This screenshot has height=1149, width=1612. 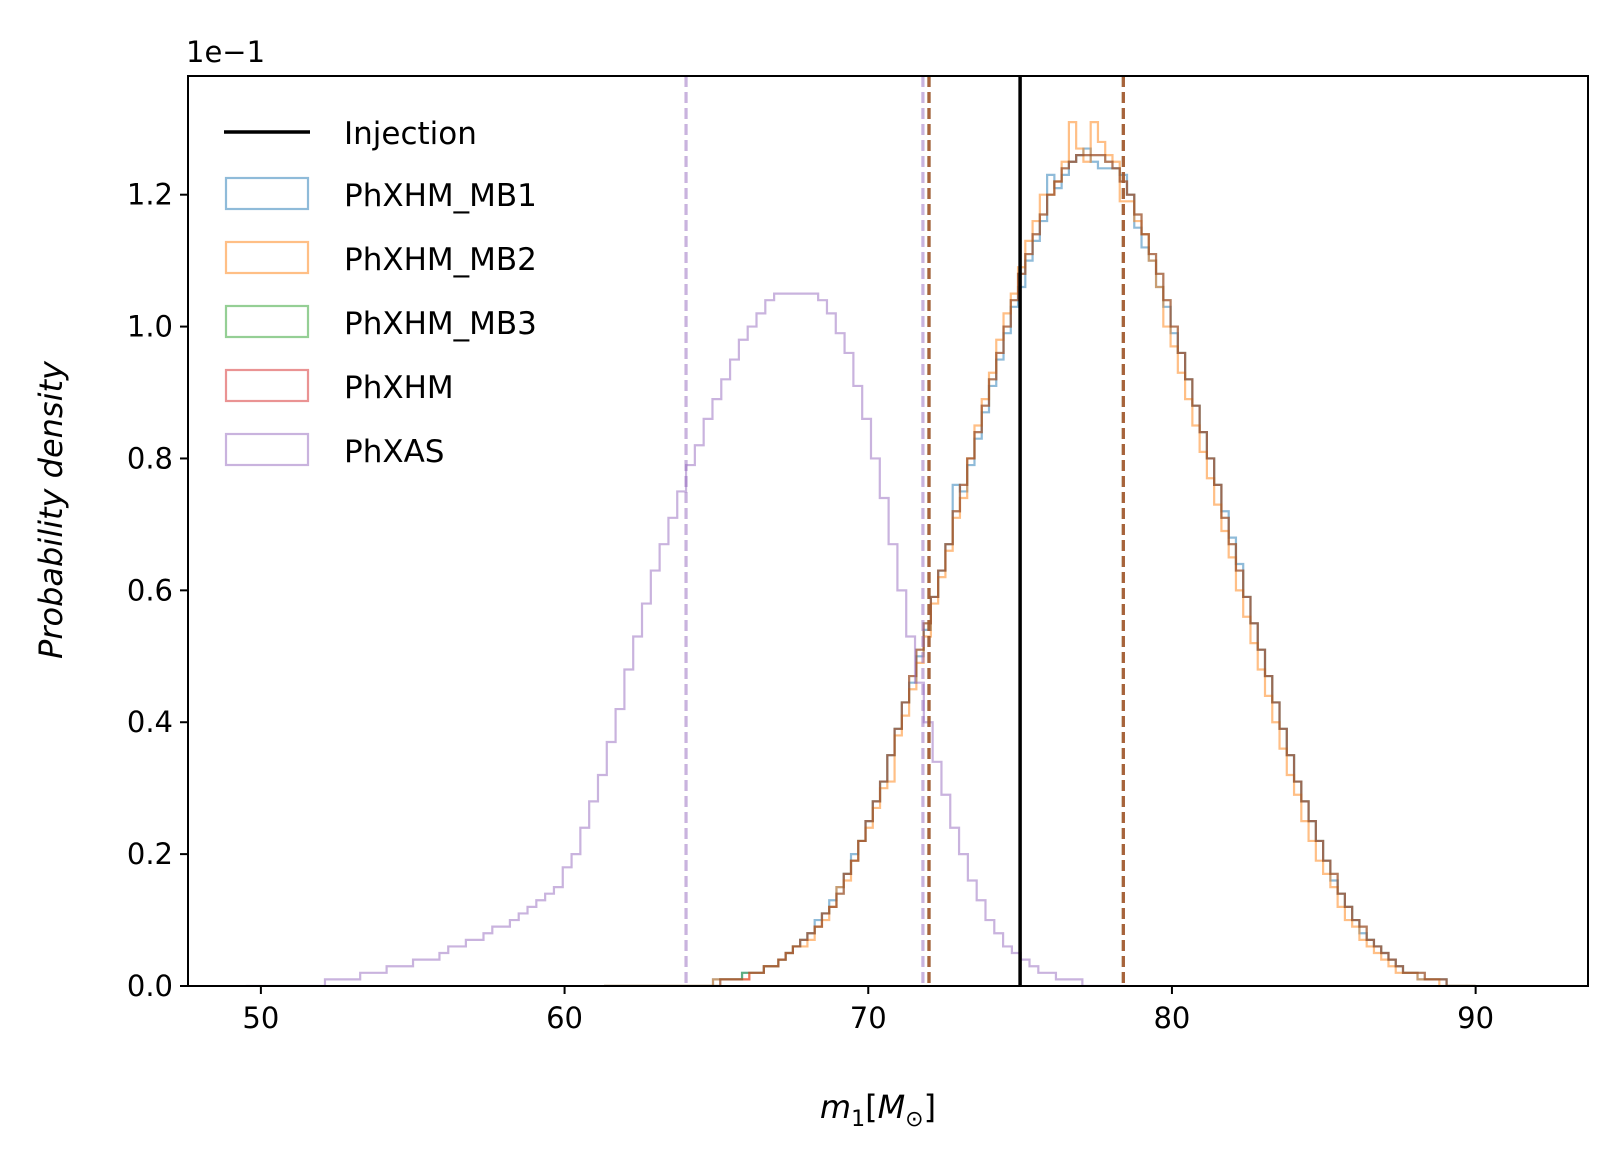 What do you see at coordinates (150, 590) in the screenshot?
I see `y-tick-label: 0.6` at bounding box center [150, 590].